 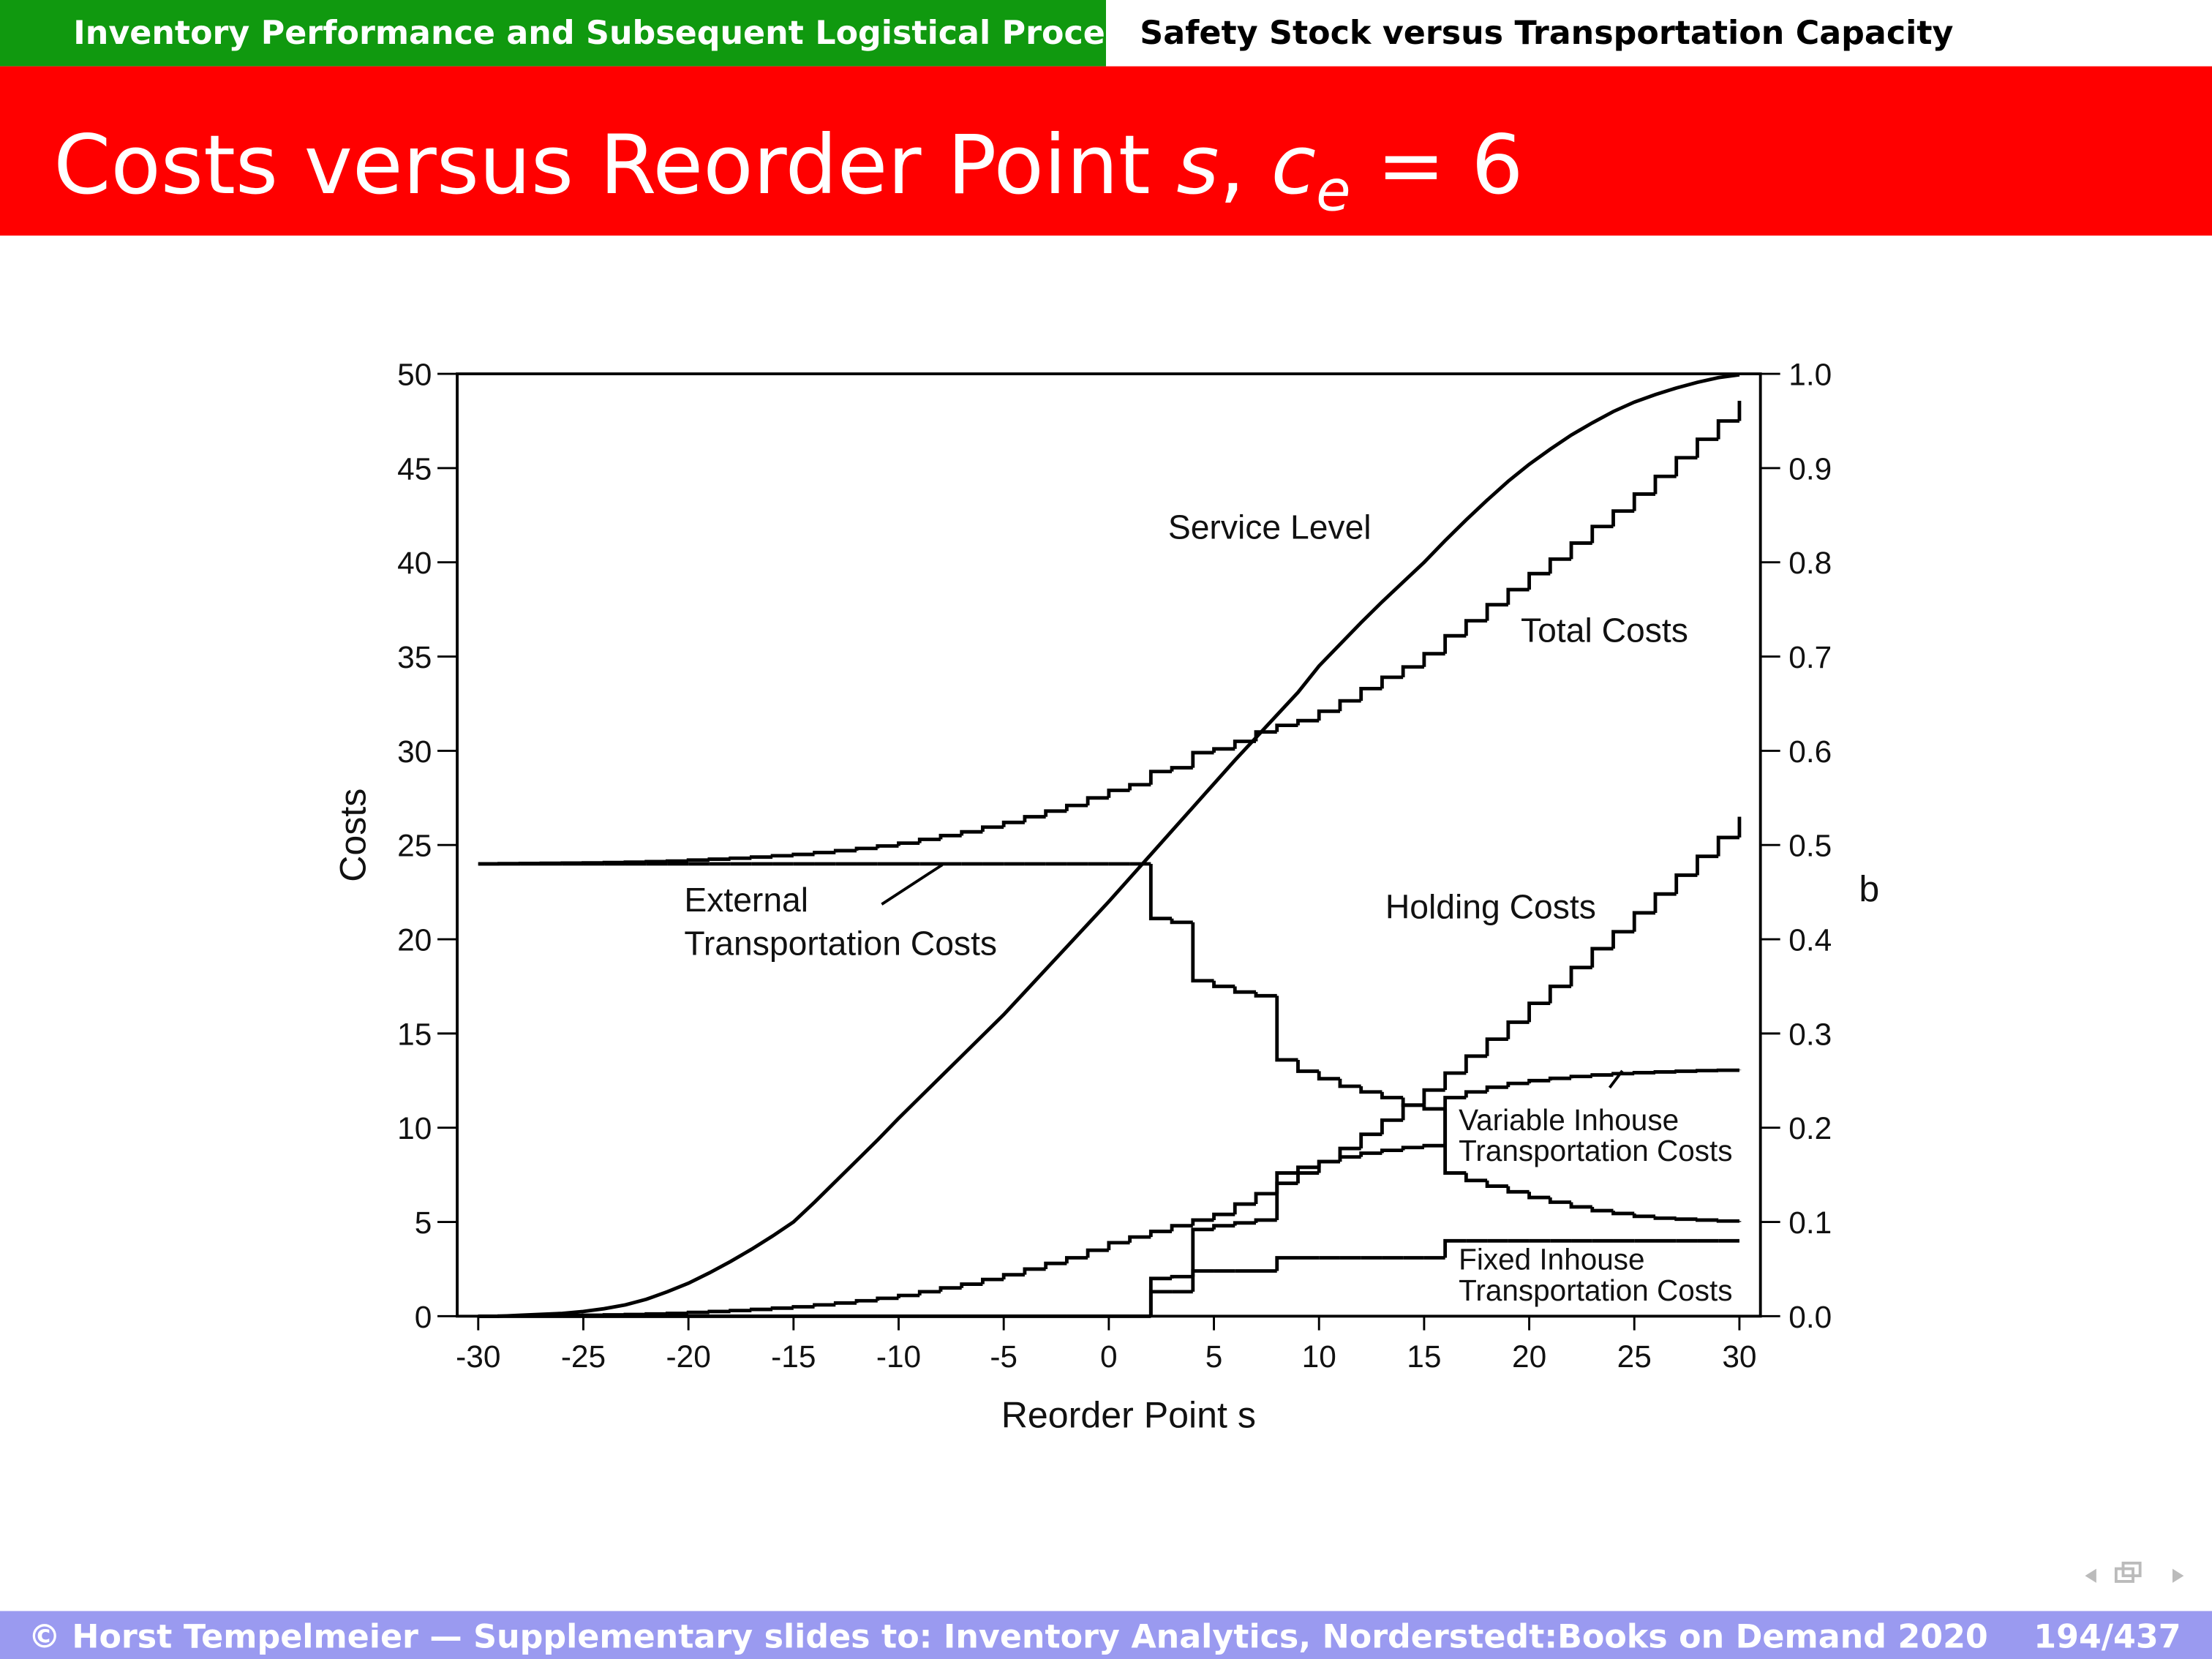 I want to click on y2-tick-label: 0.6, so click(x=1810, y=751).